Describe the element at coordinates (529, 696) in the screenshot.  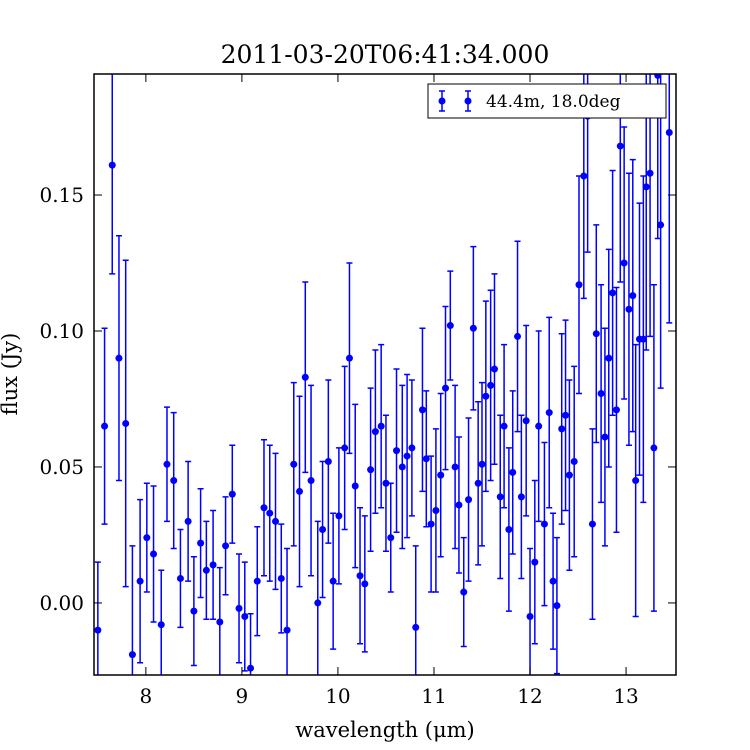
I see `x-tick-label: 12` at that location.